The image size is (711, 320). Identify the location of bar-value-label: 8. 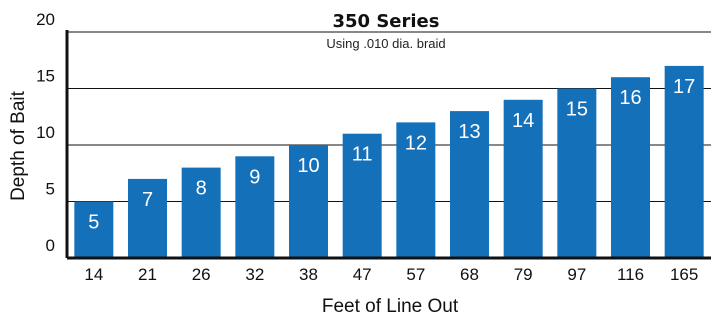
(201, 189).